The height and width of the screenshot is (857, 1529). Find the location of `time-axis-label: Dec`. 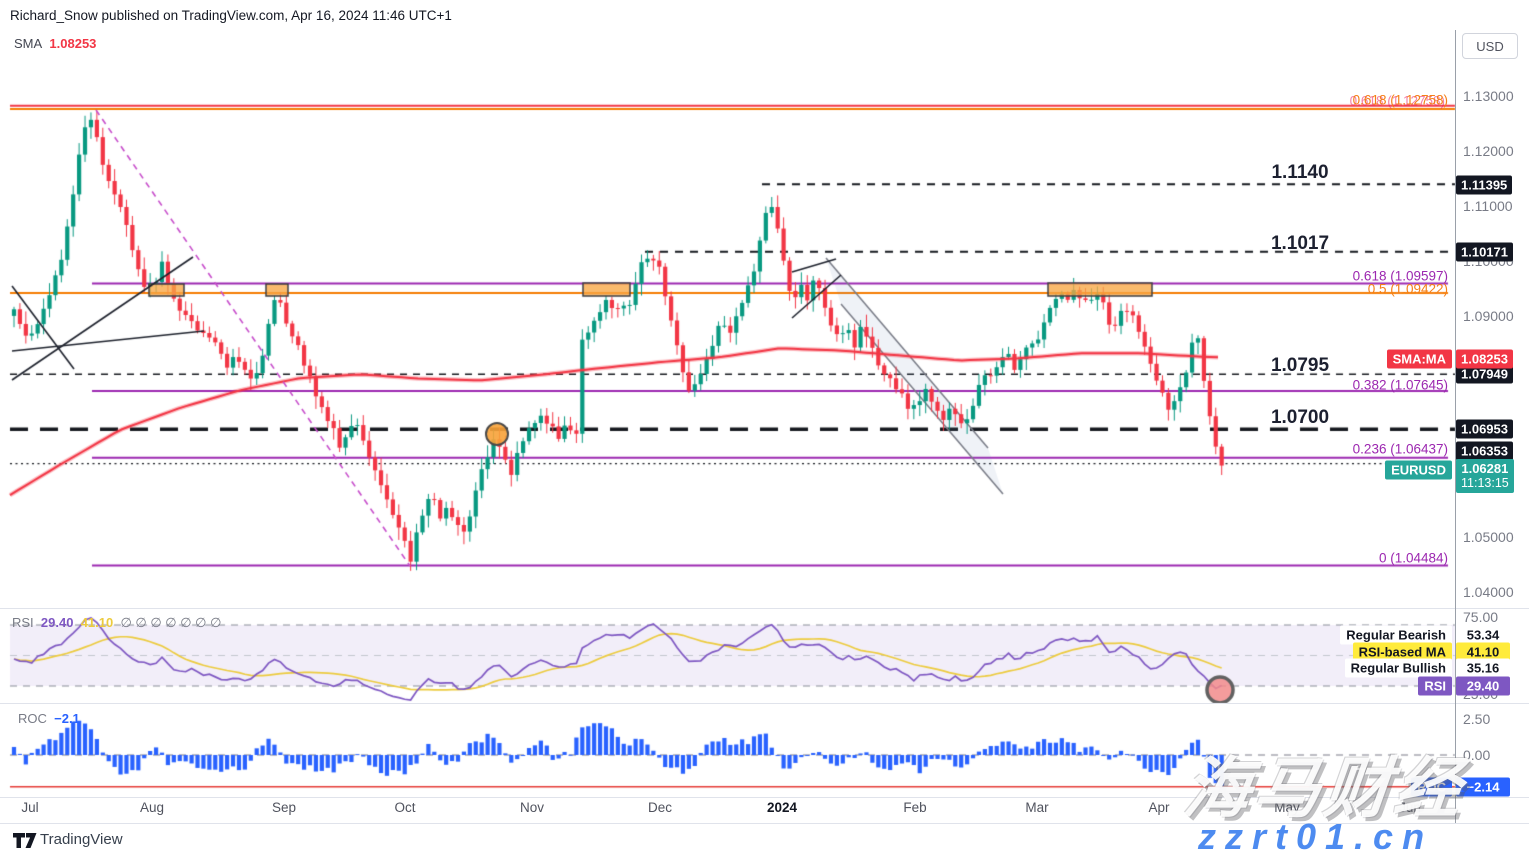

time-axis-label: Dec is located at coordinates (660, 807).